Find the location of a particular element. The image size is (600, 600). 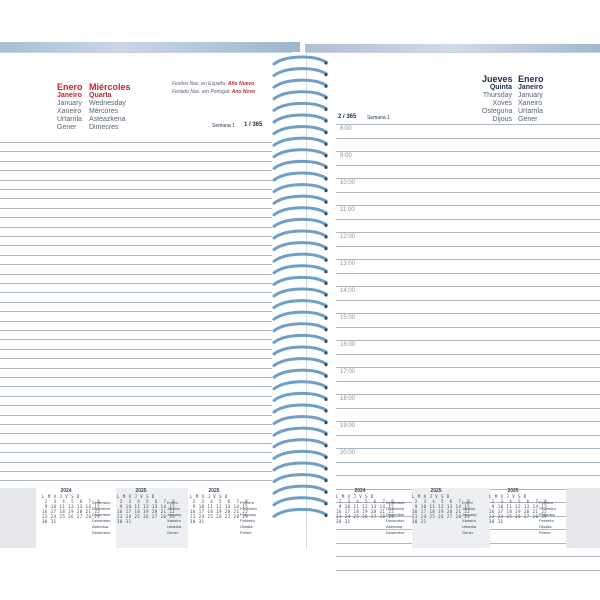

left-weekday-en: Wednesday is located at coordinates (107, 103).